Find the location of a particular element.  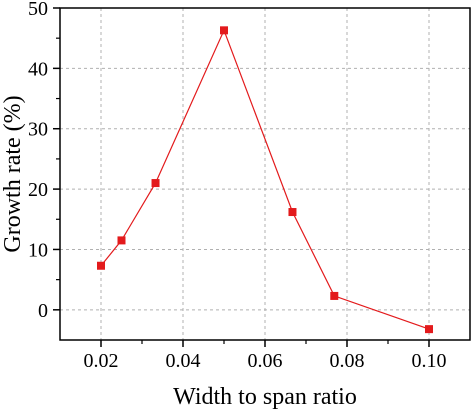

x-tick-label: 0.06 is located at coordinates (265, 361).